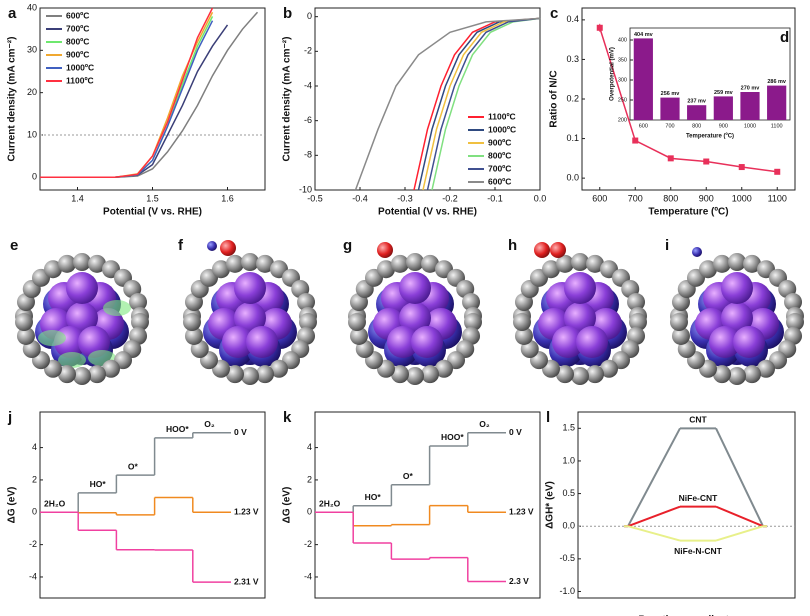  Describe the element at coordinates (613, 74) in the screenshot. I see `y-axis-title: Overpotential (mV)` at that location.